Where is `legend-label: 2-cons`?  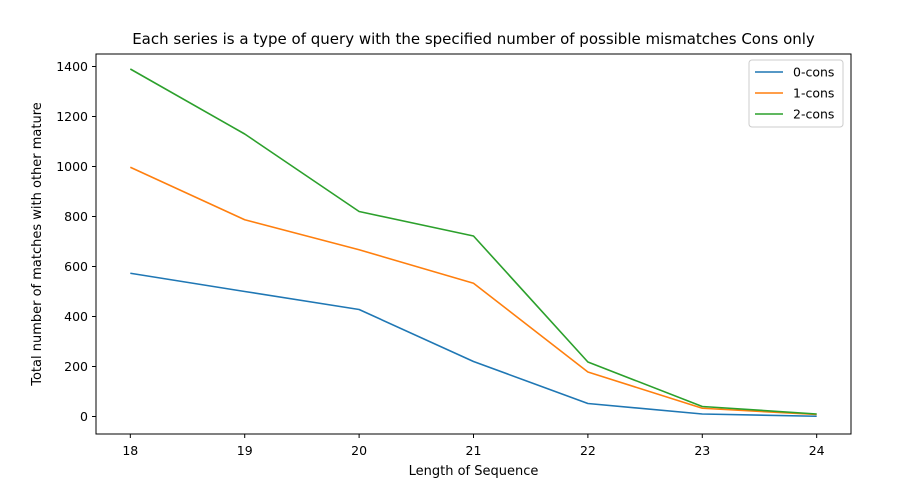
legend-label: 2-cons is located at coordinates (813, 114).